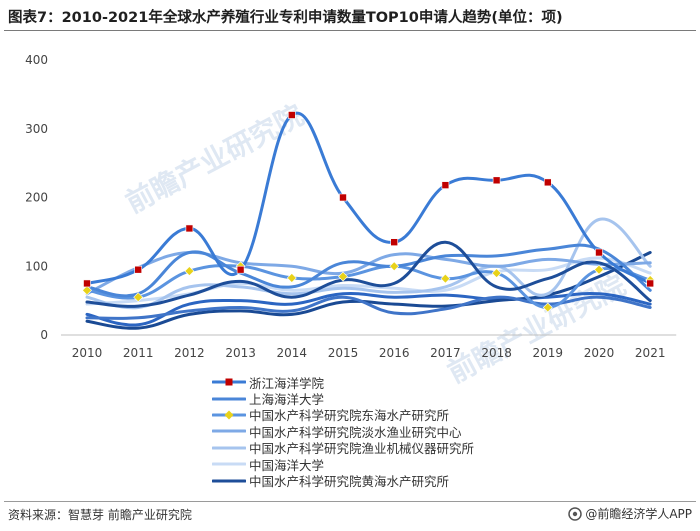 Image resolution: width=700 pixels, height=531 pixels. What do you see at coordinates (240, 353) in the screenshot?
I see `x-tick-label: 2013` at bounding box center [240, 353].